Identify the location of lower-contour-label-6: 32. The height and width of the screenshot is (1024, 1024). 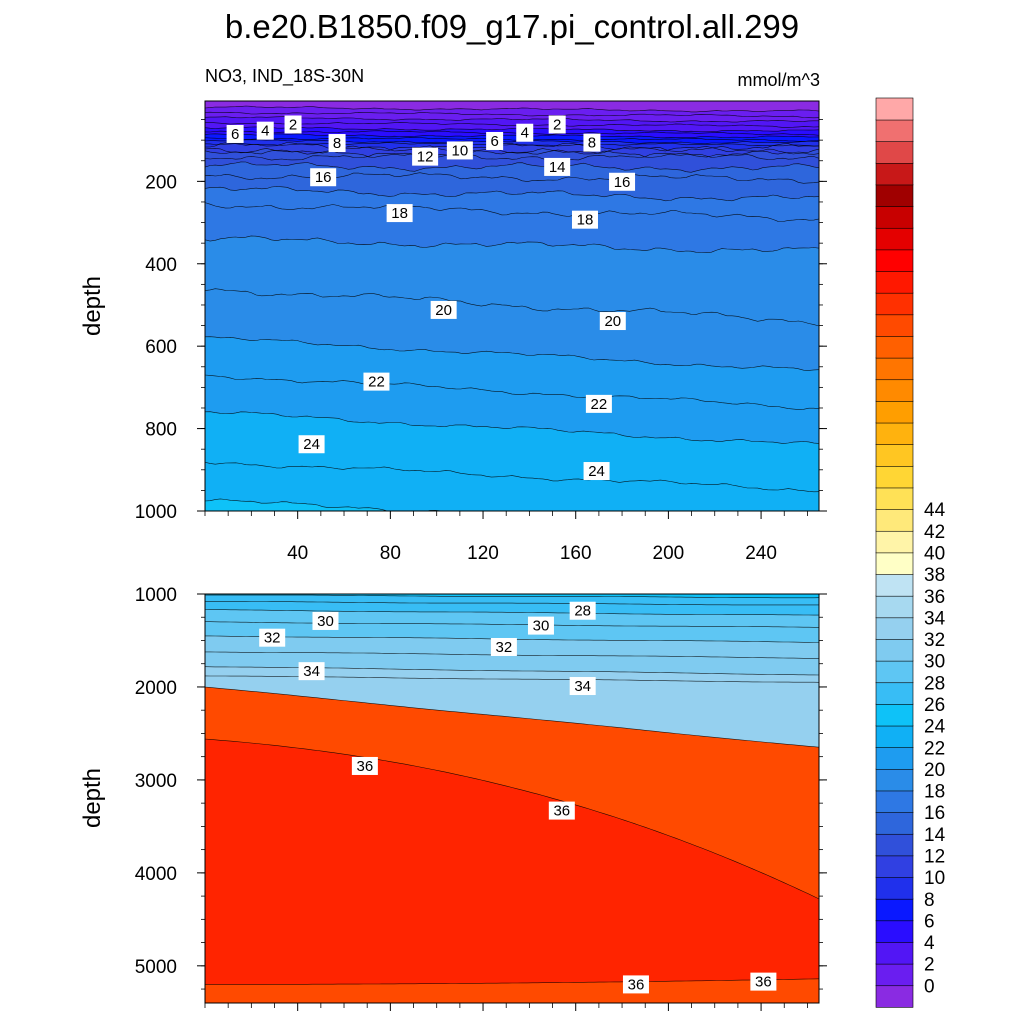
(503, 646).